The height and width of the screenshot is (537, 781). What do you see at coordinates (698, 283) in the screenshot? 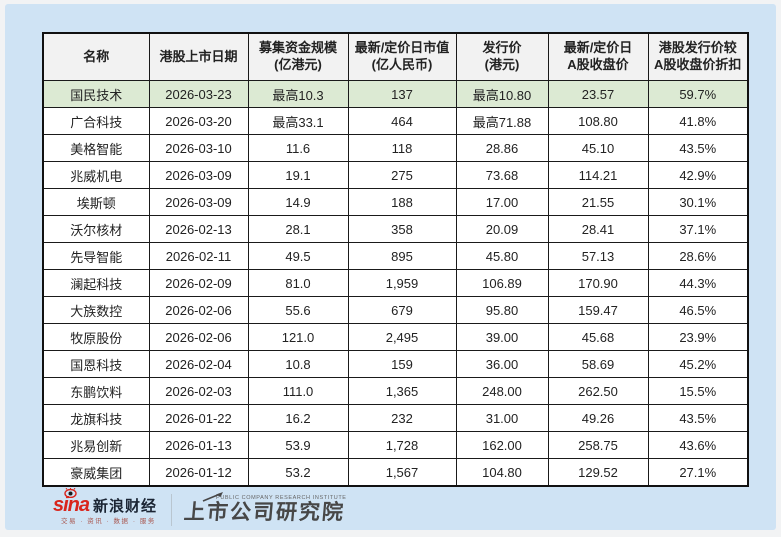
I see `table-cell: 44.3%` at bounding box center [698, 283].